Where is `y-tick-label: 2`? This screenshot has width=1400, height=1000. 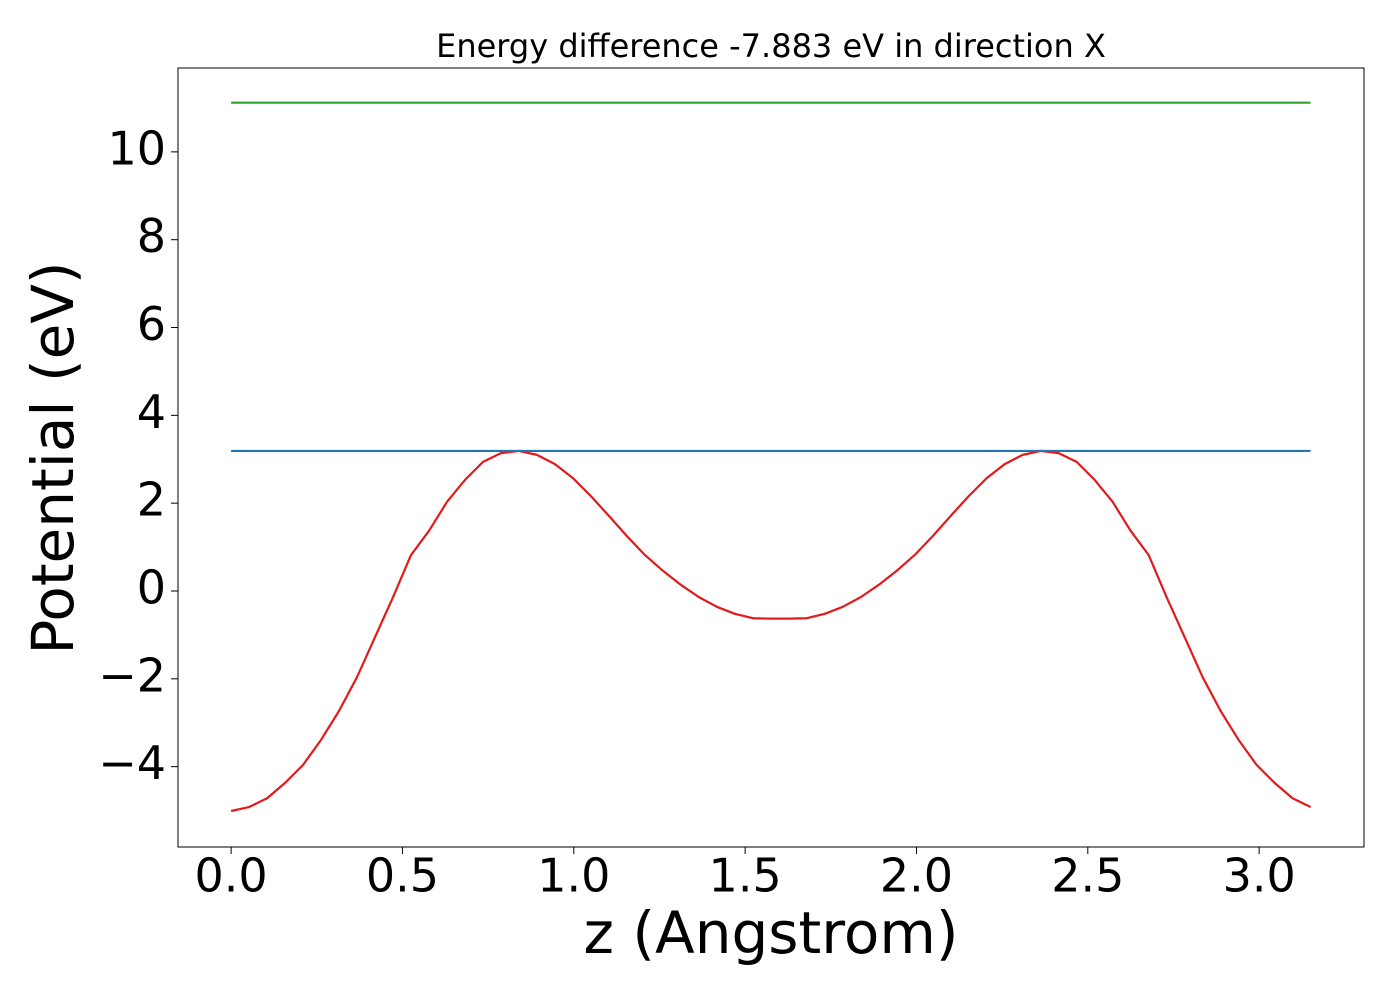
y-tick-label: 2 is located at coordinates (151, 500).